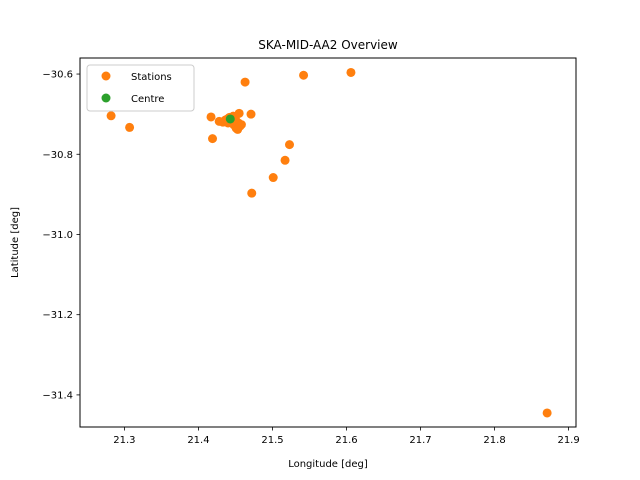  Describe the element at coordinates (328, 45) in the screenshot. I see `chart-title: SKA-MID-AA2 Overview` at that location.